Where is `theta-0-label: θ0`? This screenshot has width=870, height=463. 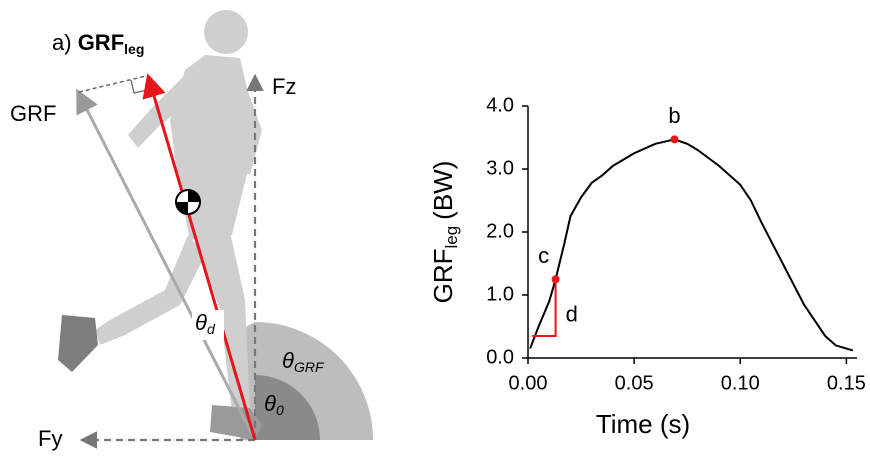
theta-0-label: θ0 is located at coordinates (274, 404).